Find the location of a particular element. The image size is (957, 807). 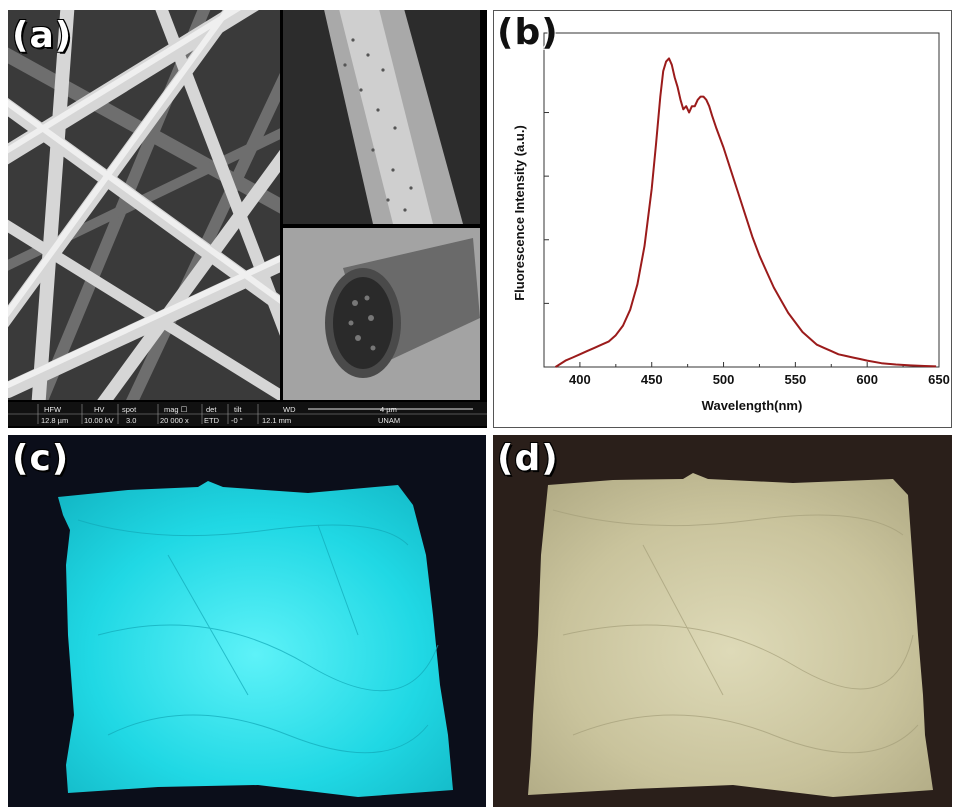

sem-fiber-closeup-image is located at coordinates (381, 117).